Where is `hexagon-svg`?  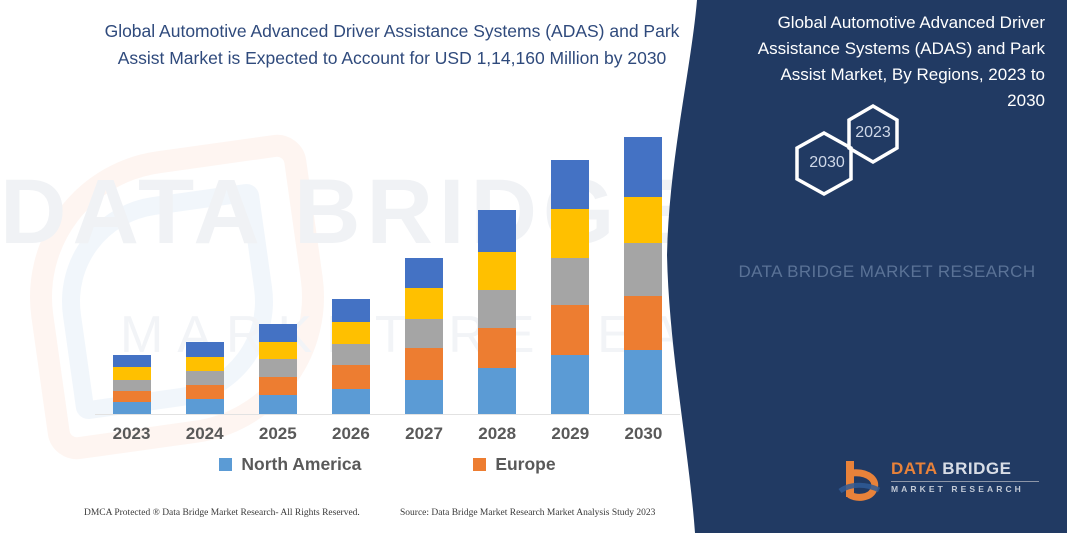 hexagon-svg is located at coordinates (847, 150).